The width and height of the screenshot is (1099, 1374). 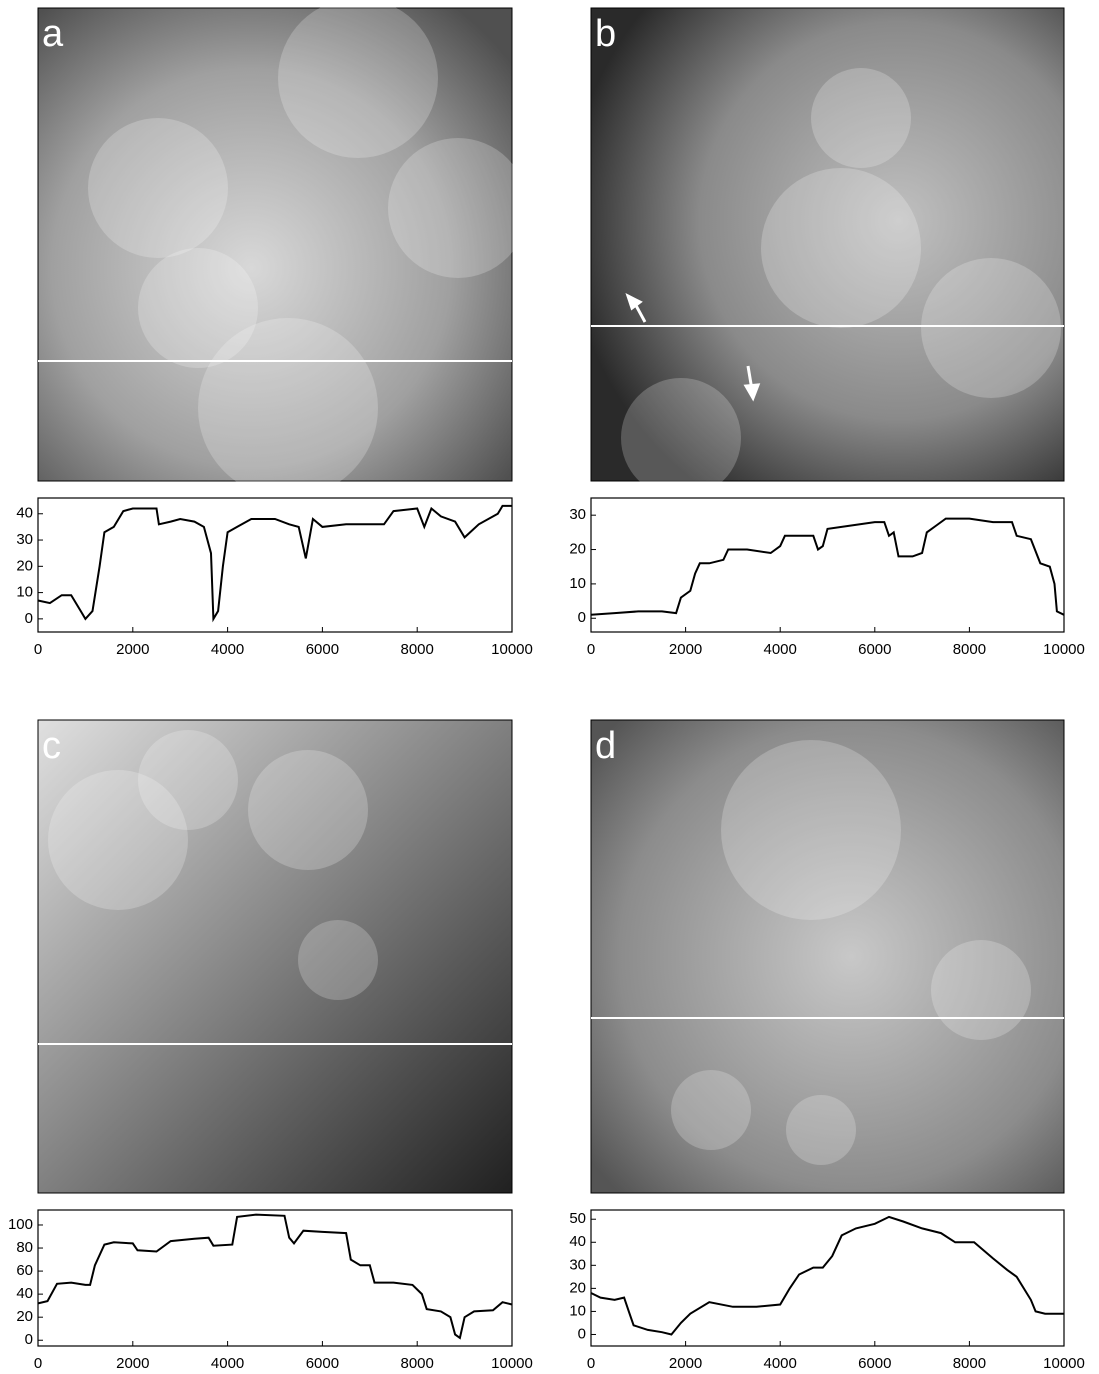 I want to click on y-tick-label: 60, so click(x=24, y=1270).